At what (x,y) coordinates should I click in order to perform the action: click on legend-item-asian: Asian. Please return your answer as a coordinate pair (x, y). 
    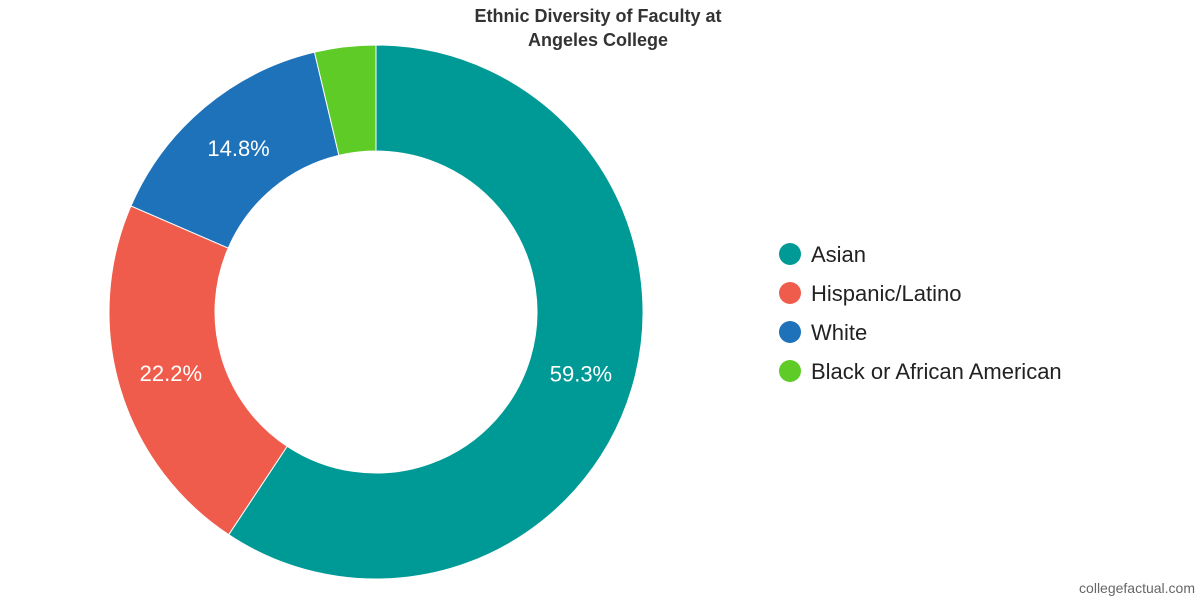
    Looking at the image, I should click on (822, 254).